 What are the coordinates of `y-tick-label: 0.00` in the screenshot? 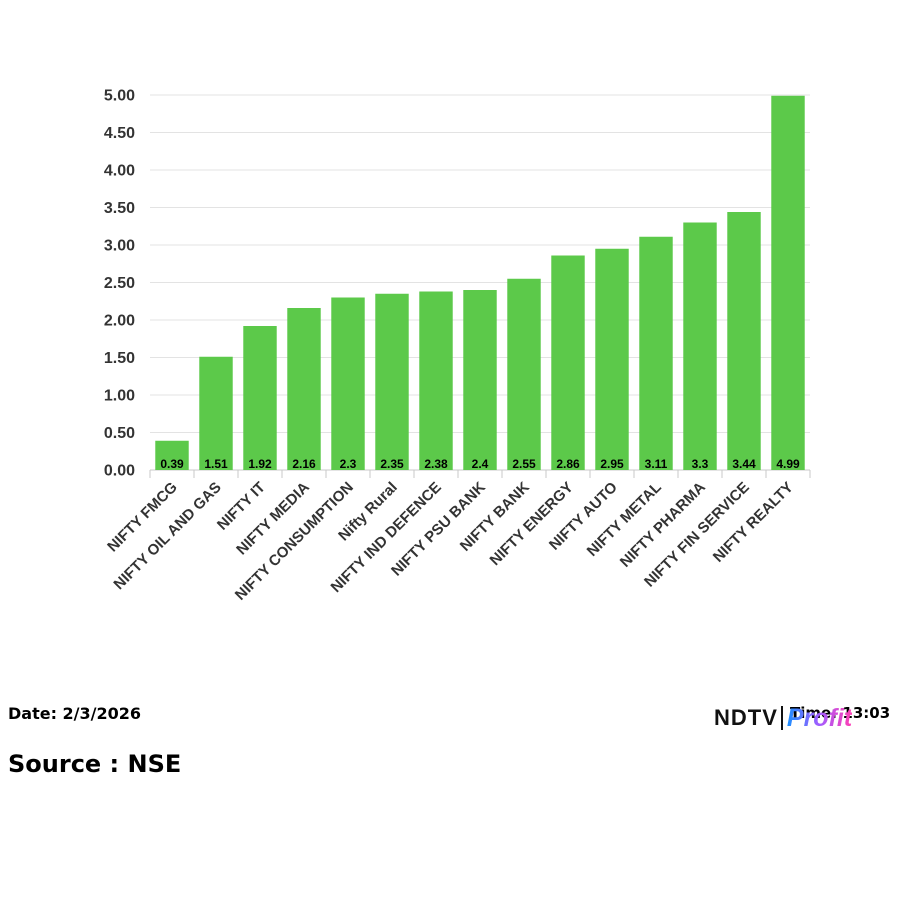 It's located at (119, 471).